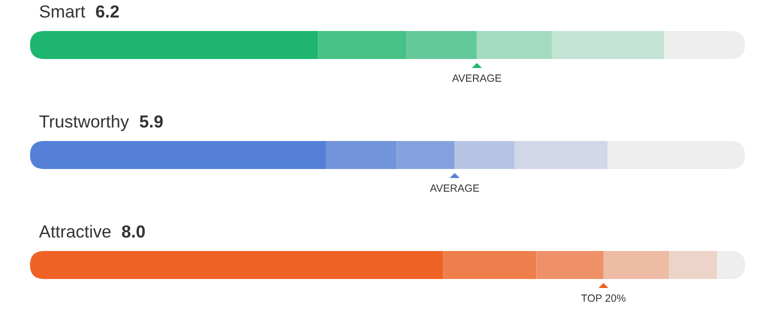 The width and height of the screenshot is (763, 335). What do you see at coordinates (151, 121) in the screenshot?
I see `chart-subtitle: 5.9` at bounding box center [151, 121].